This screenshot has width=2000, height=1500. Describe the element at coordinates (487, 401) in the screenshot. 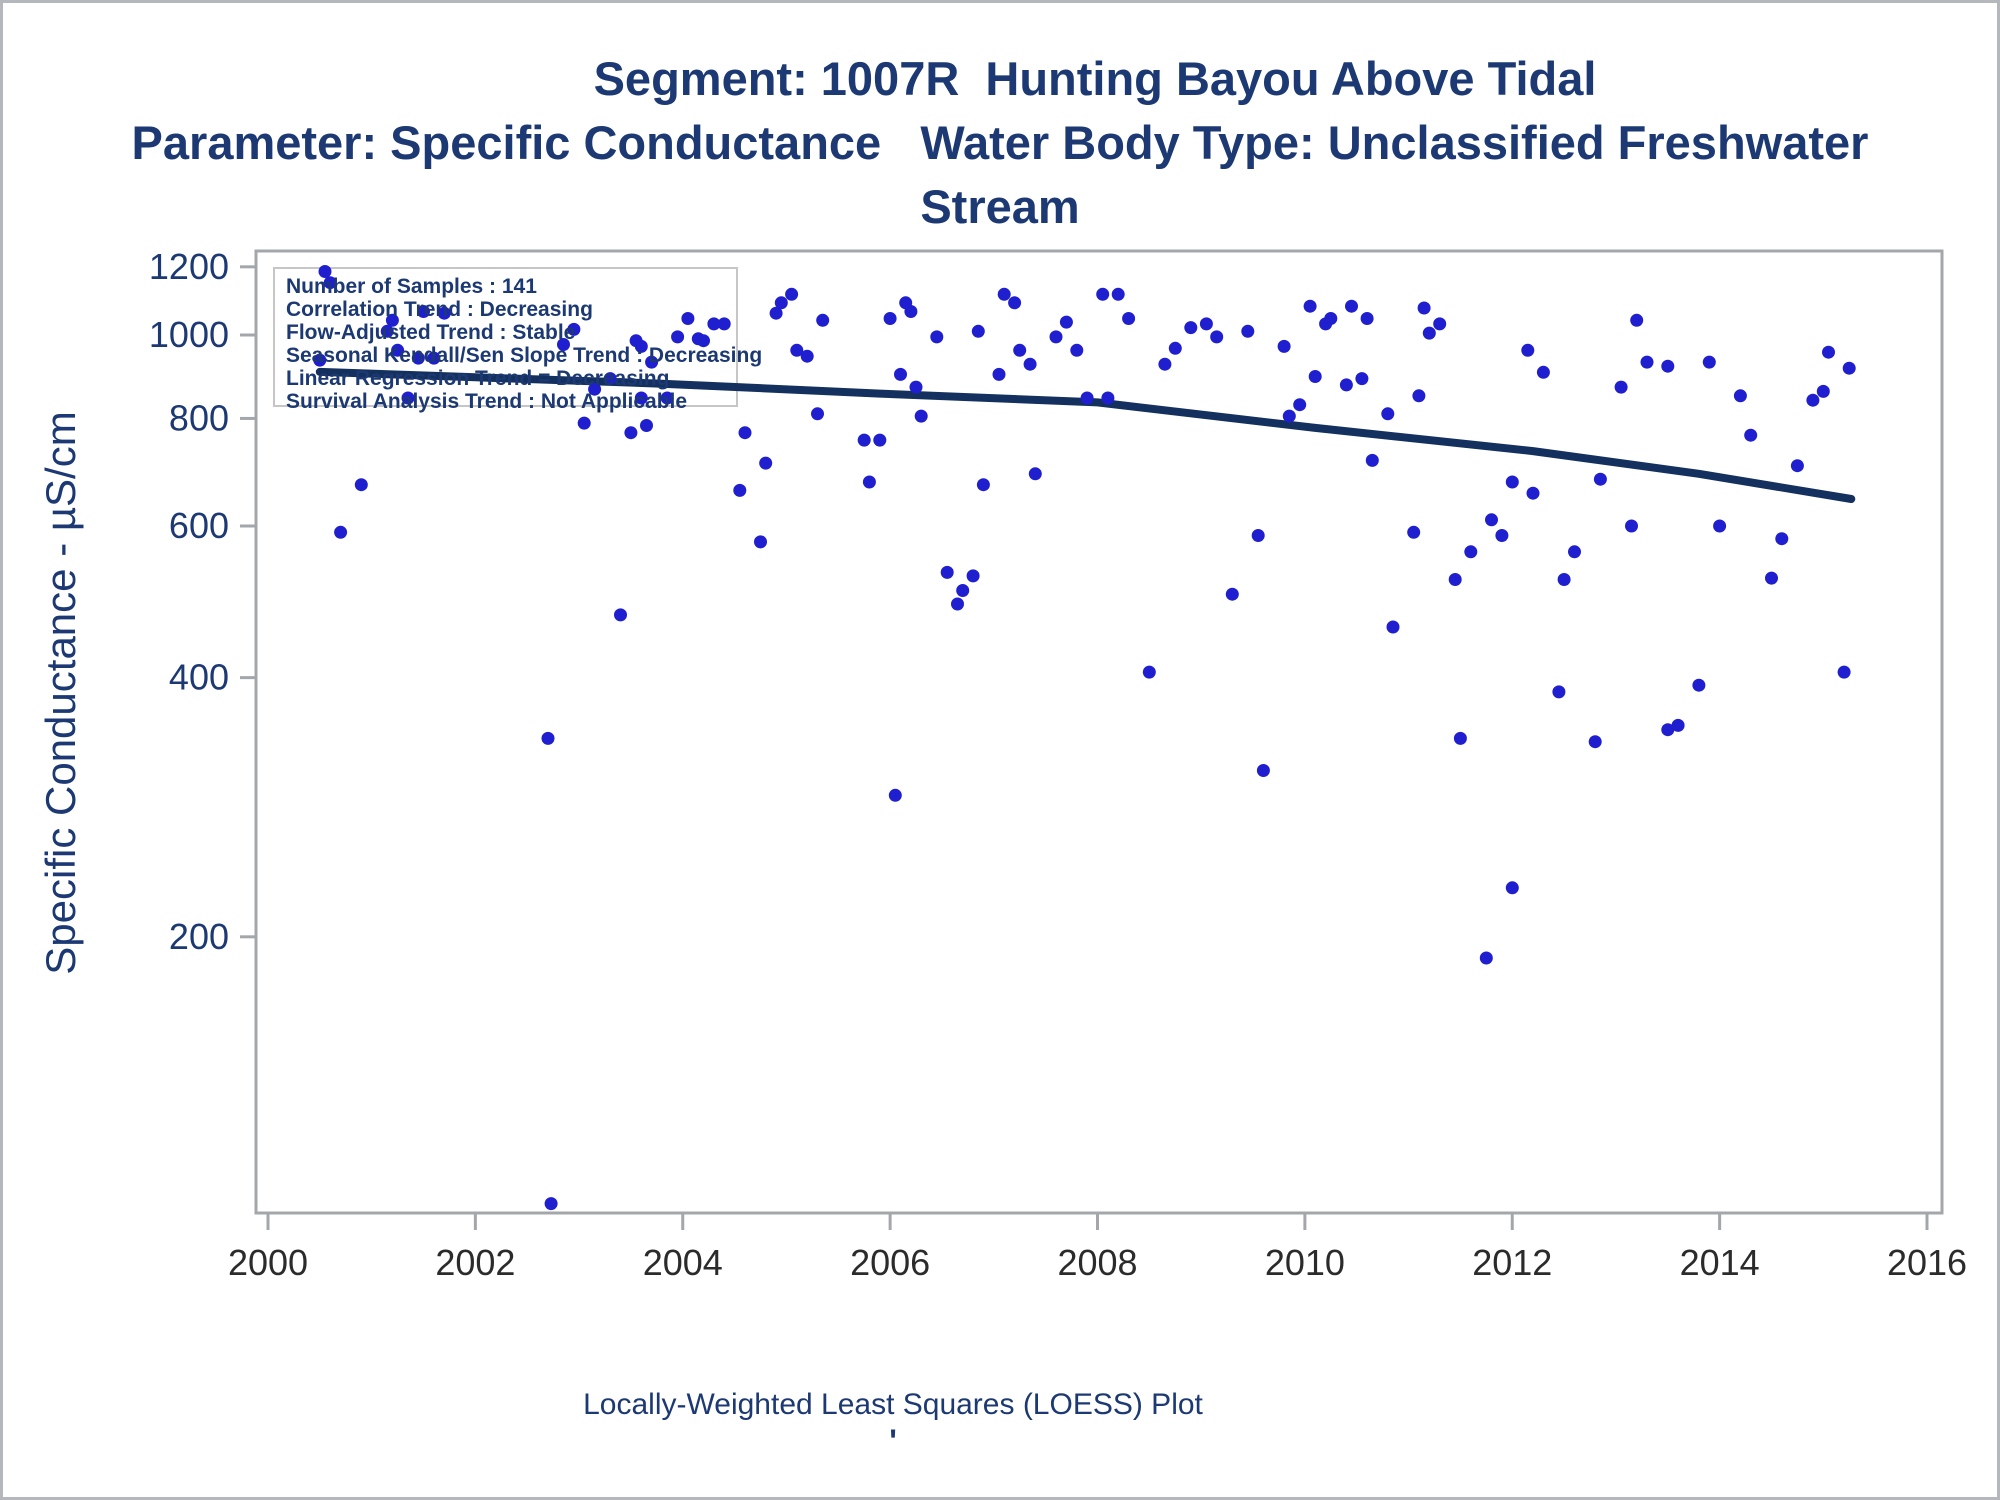

I see `stat-survival-analysis-trend: Survival Analysis Trend : Not Applicable` at that location.